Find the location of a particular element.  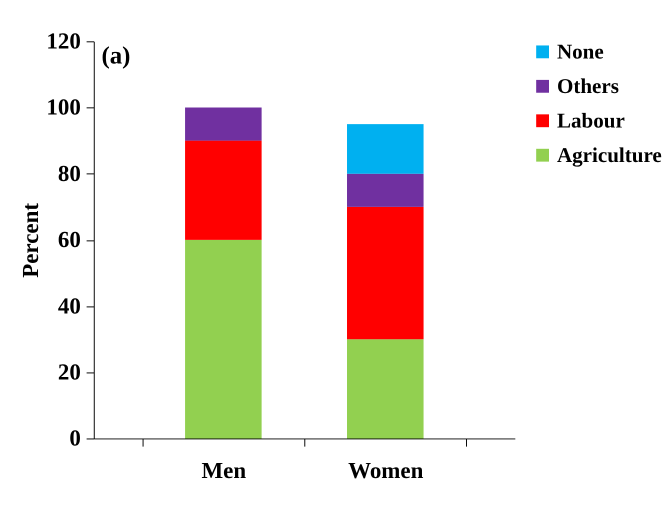

y-tick-label: 0 is located at coordinates (75, 438).